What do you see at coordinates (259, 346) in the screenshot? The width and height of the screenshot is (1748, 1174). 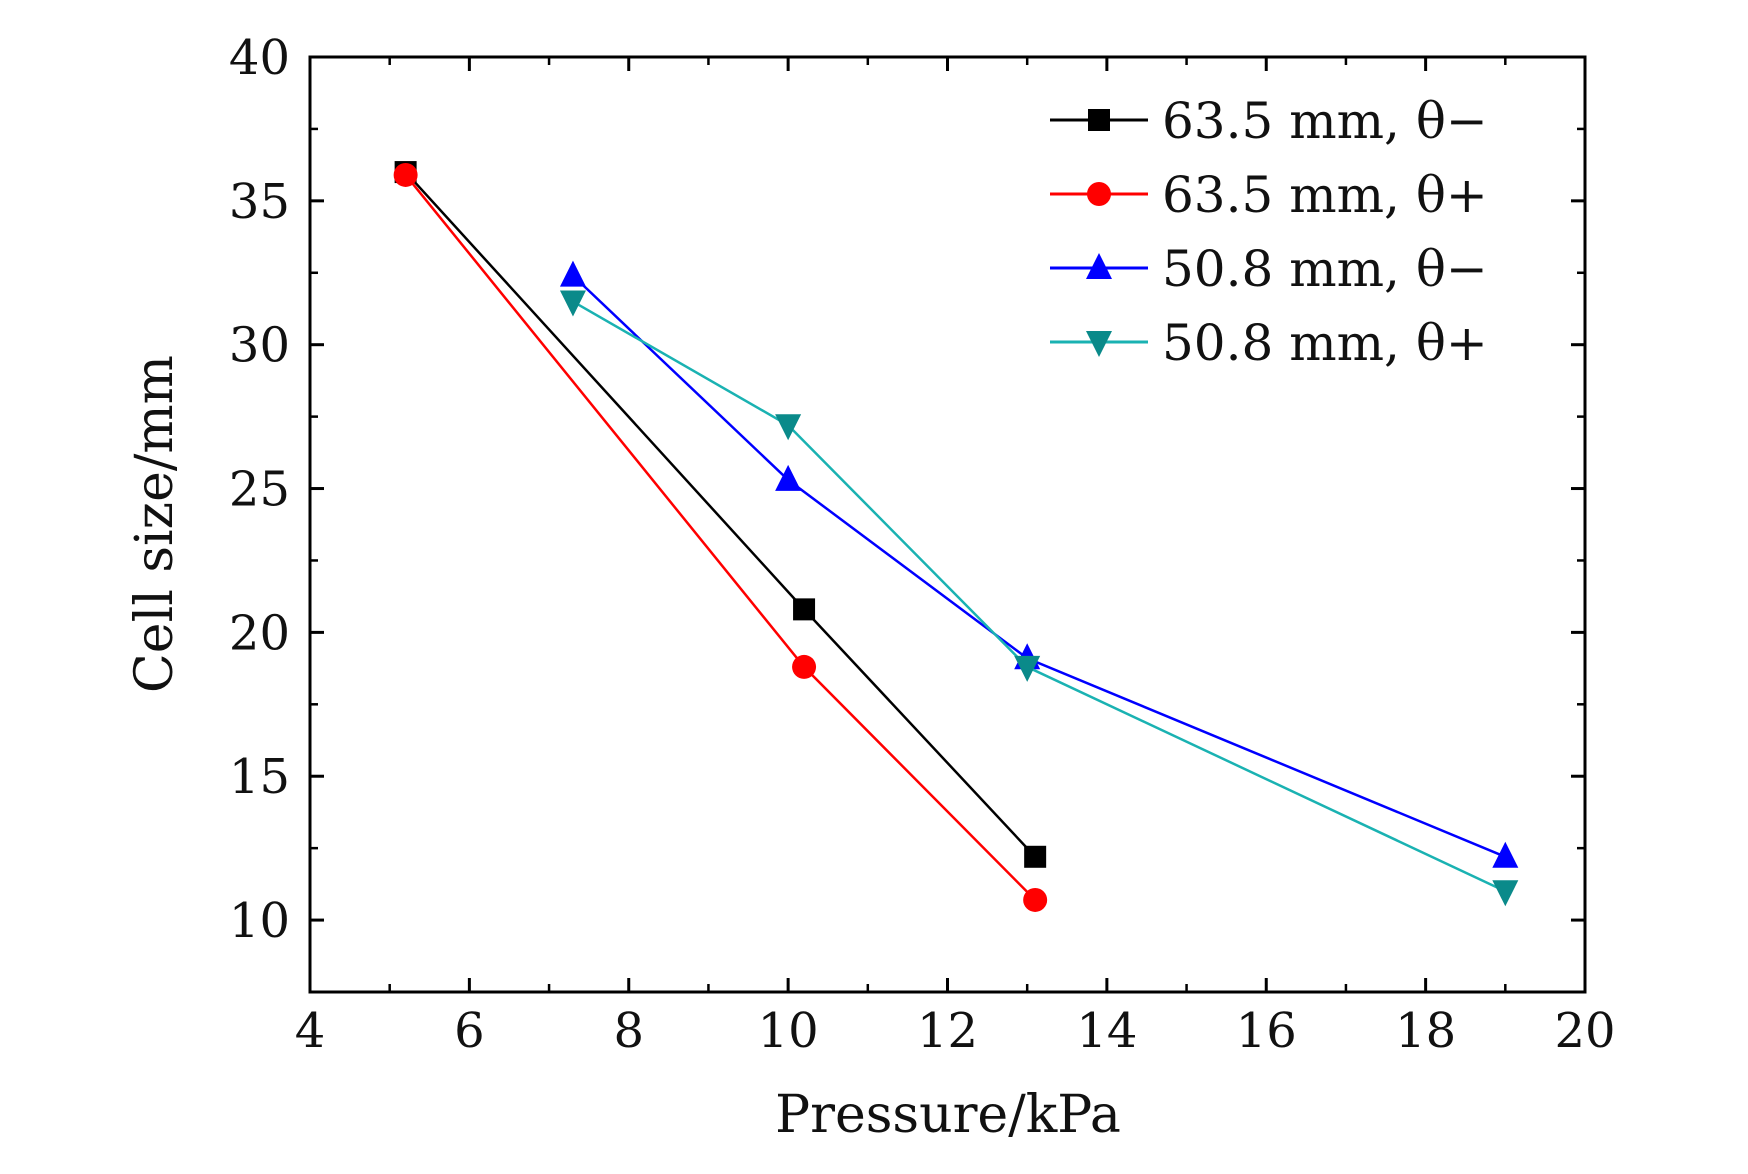 I see `y-tick-label: 30` at bounding box center [259, 346].